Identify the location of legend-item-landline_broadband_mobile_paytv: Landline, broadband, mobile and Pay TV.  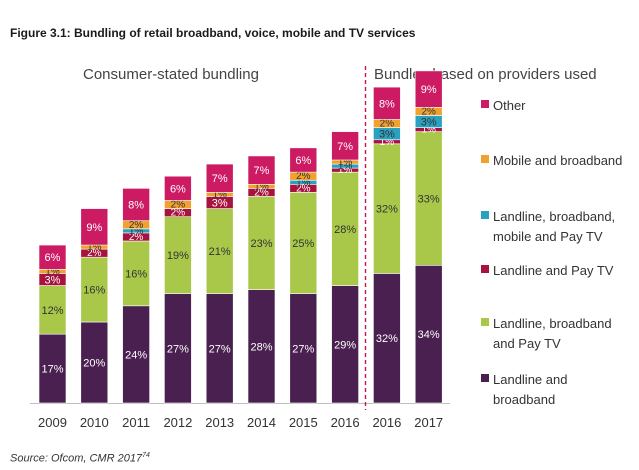
(557, 227).